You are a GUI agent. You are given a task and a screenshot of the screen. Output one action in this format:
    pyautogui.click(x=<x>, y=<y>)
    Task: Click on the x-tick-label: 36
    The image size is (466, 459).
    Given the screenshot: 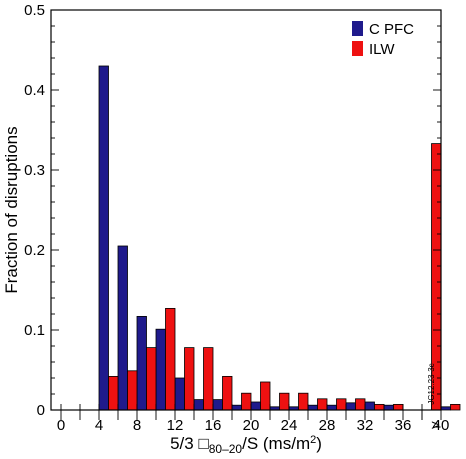 What is the action you would take?
    pyautogui.click(x=403, y=425)
    